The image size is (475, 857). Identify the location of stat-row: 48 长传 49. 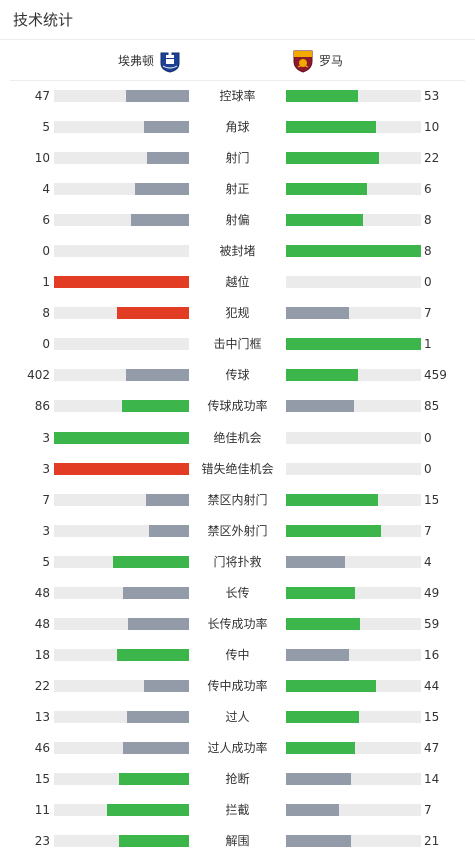
(237, 593).